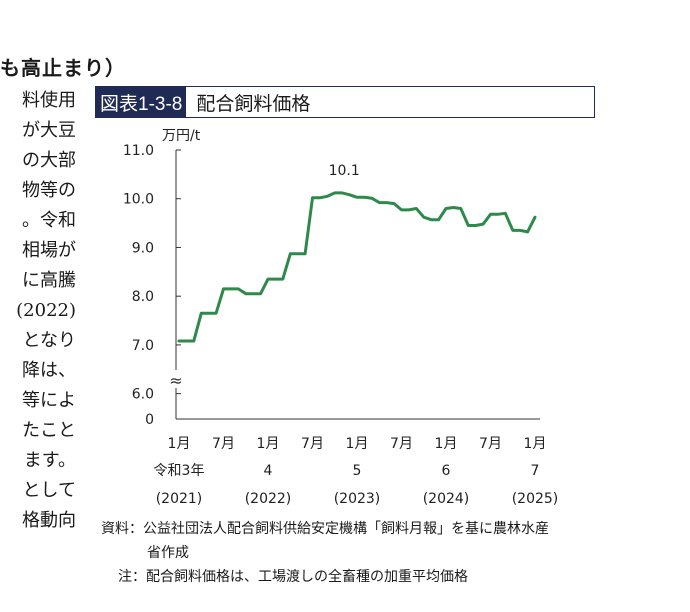 The image size is (690, 612). Describe the element at coordinates (49, 280) in the screenshot. I see `body-text-line: に高騰` at that location.